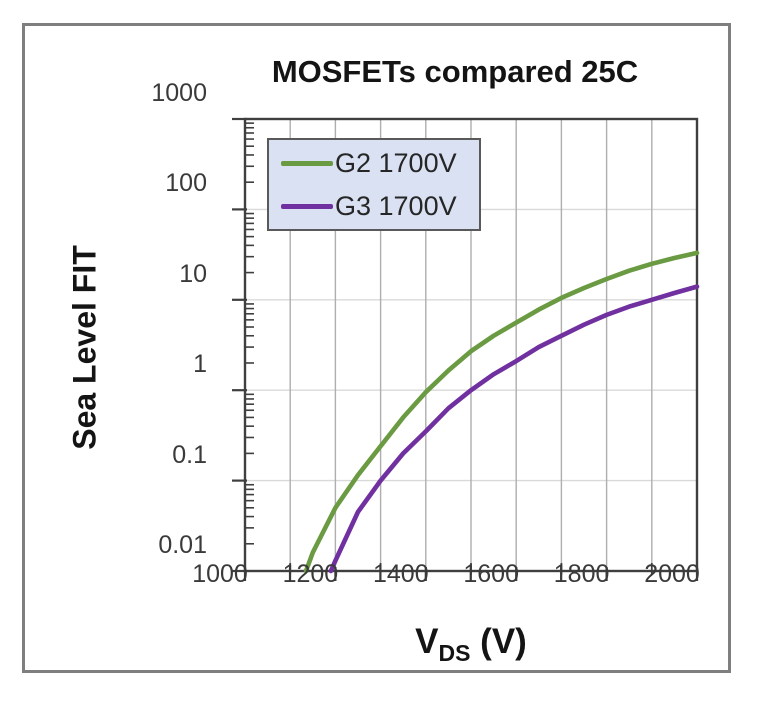  Describe the element at coordinates (498, 641) in the screenshot. I see `x-axis-title-unit: (V)` at that location.